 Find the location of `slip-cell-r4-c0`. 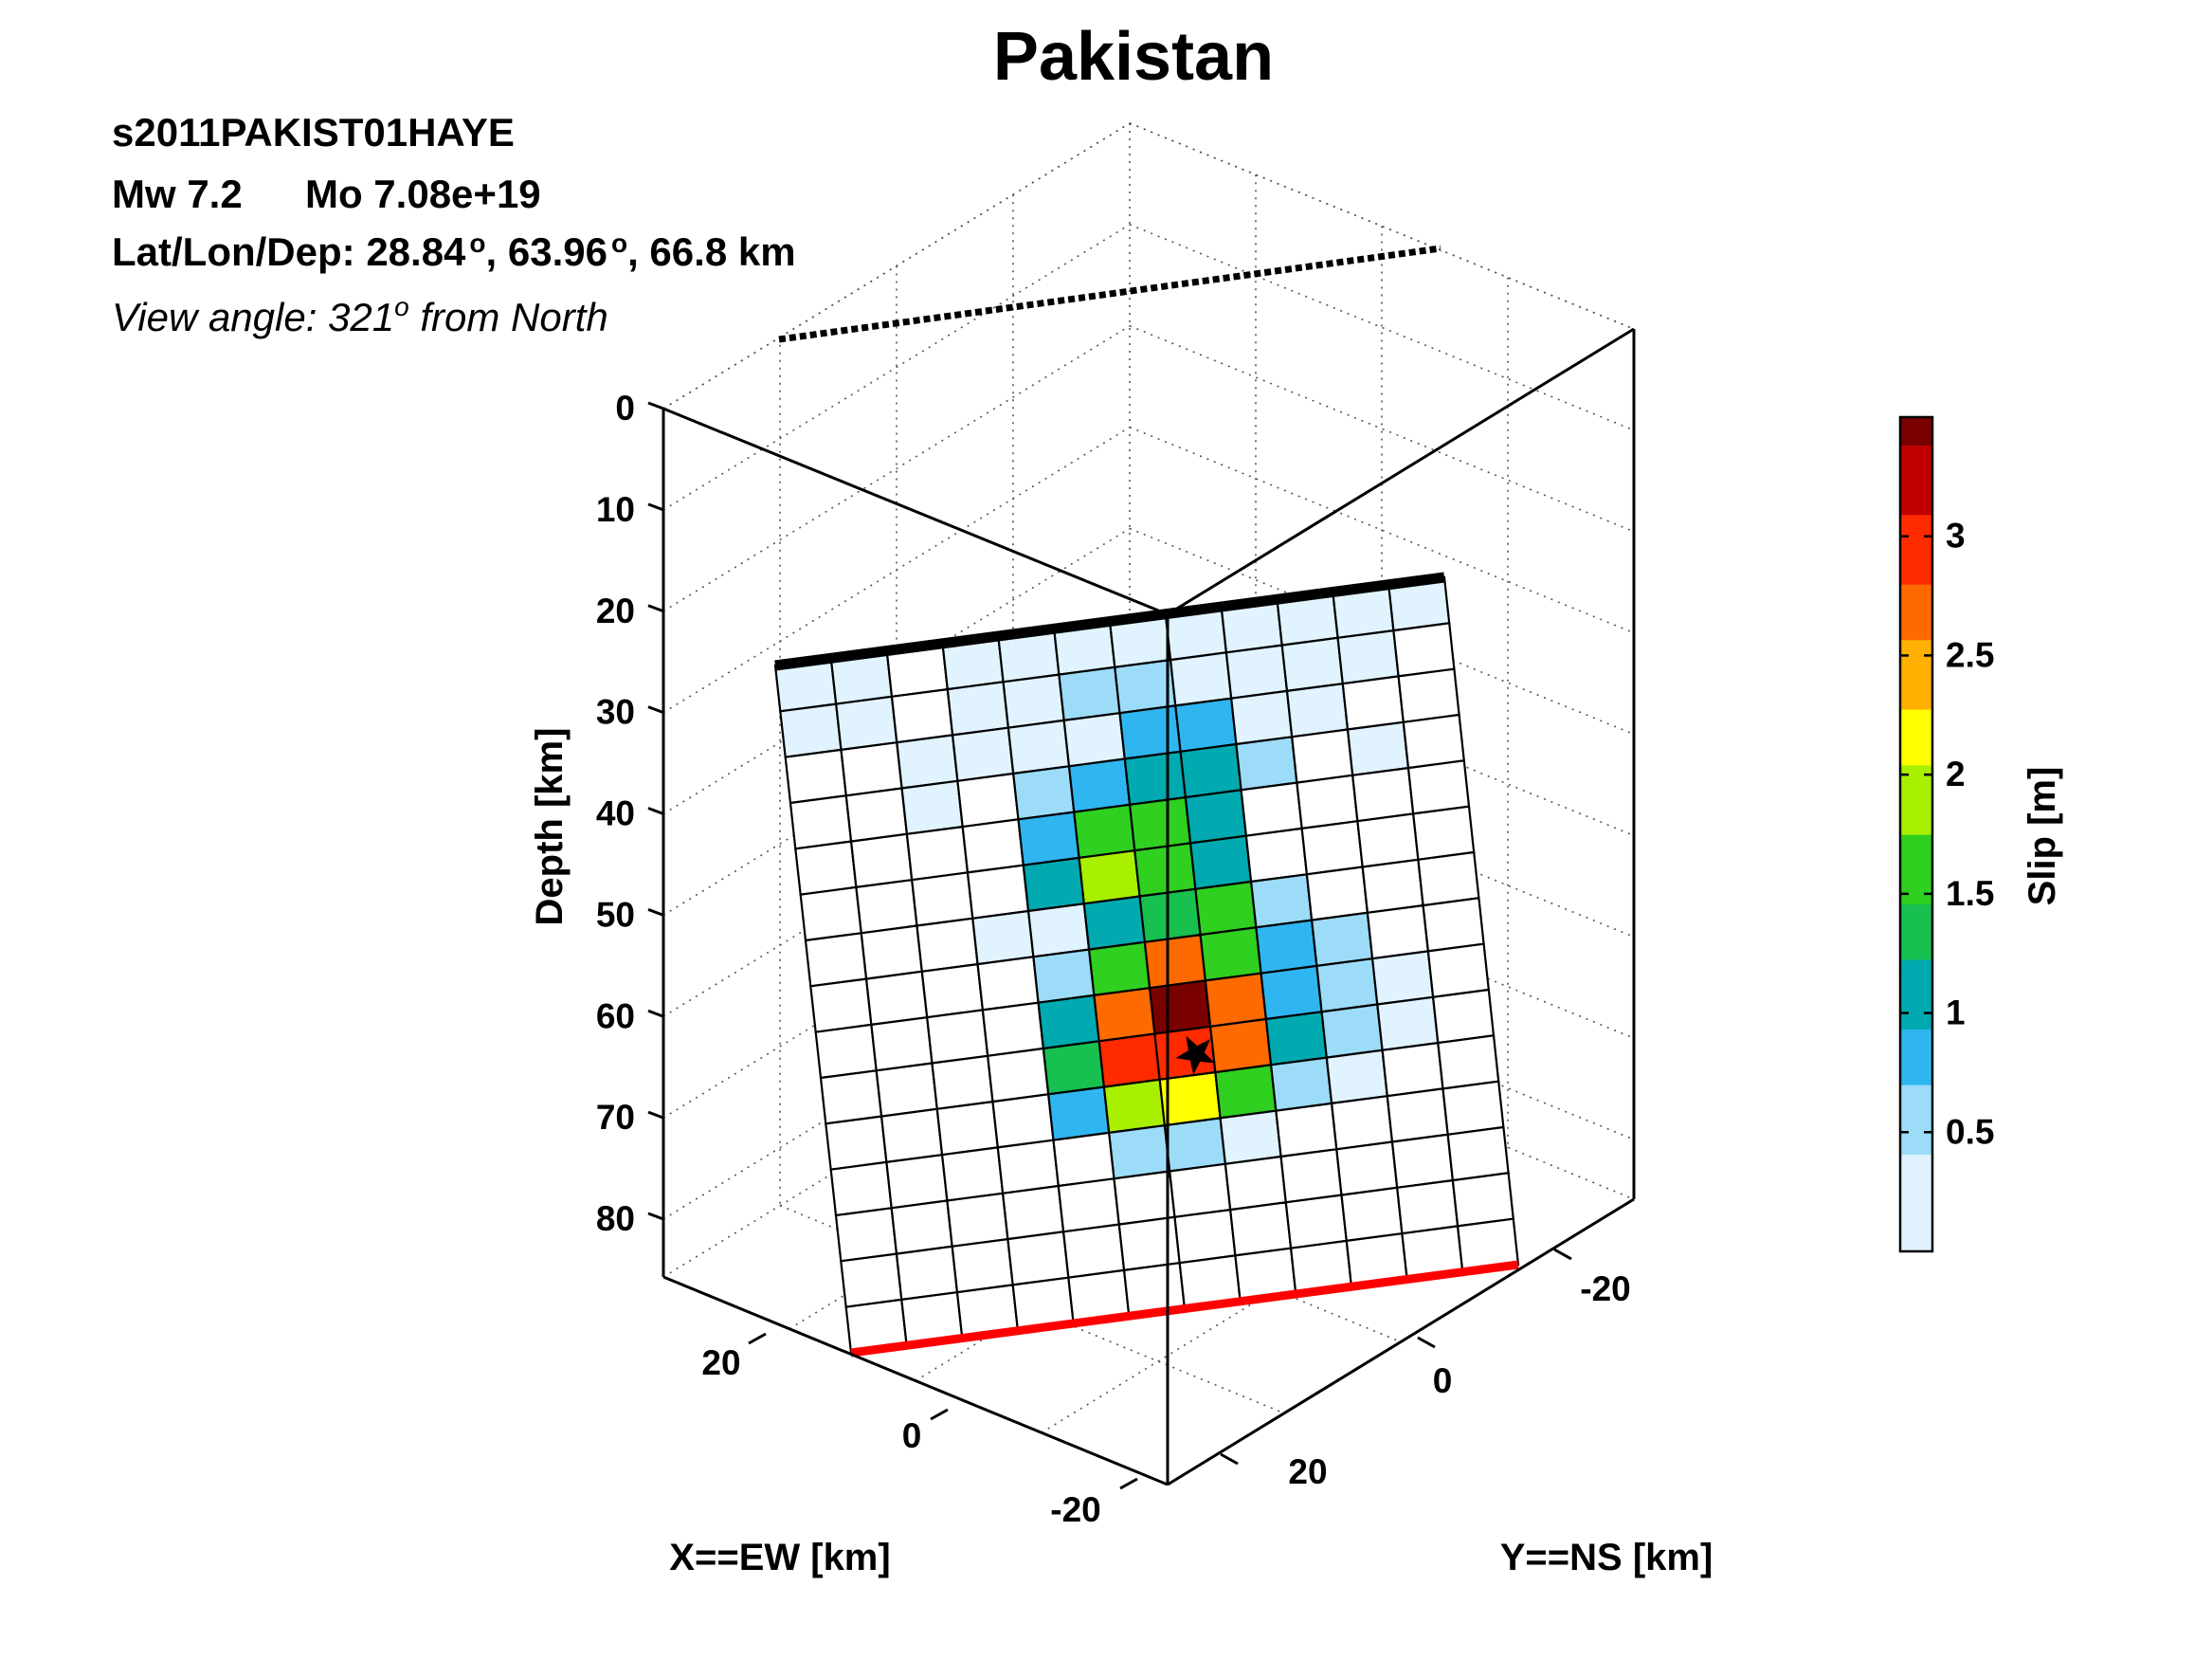

slip-cell-r4-c0 is located at coordinates (826, 868).